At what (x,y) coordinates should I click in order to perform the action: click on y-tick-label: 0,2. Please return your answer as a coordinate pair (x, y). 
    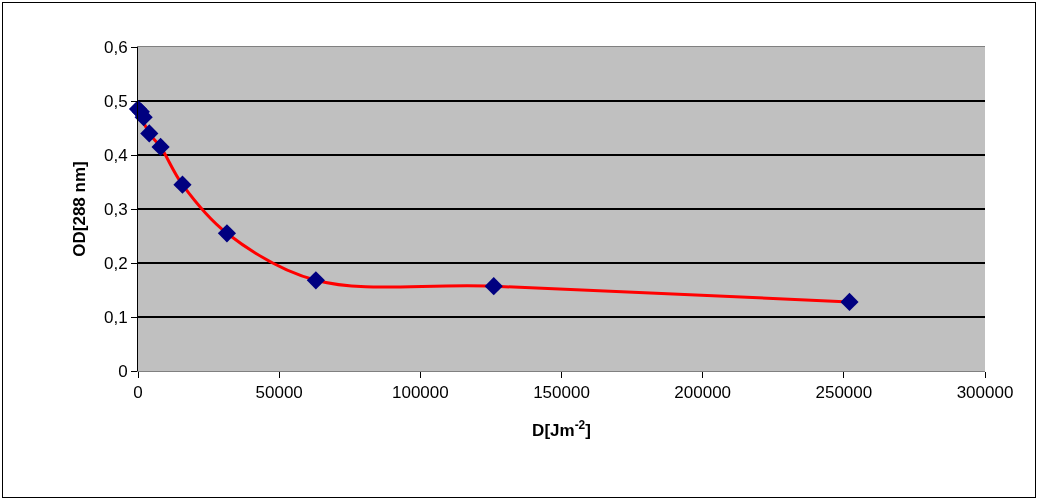
    Looking at the image, I should click on (115, 263).